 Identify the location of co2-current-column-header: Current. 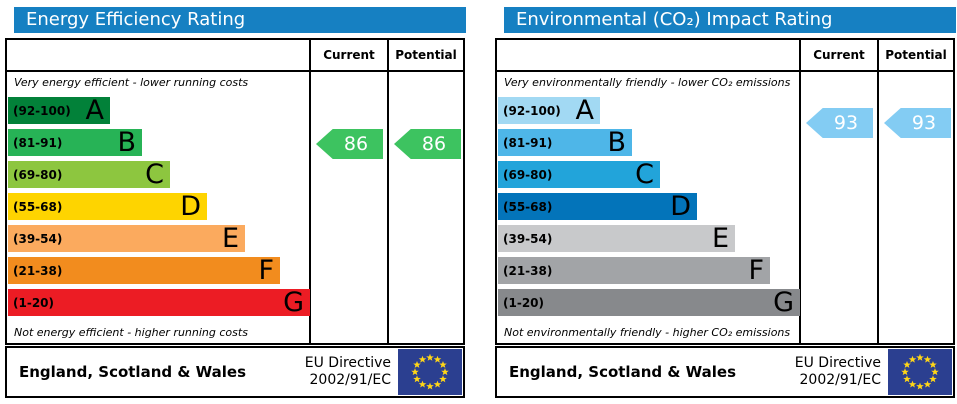
(839, 55).